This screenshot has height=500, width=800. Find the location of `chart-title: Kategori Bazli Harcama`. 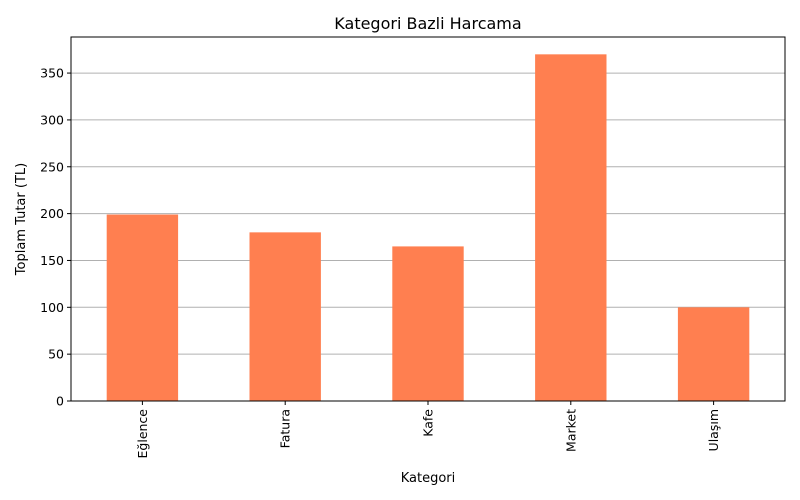

chart-title: Kategori Bazli Harcama is located at coordinates (427, 23).